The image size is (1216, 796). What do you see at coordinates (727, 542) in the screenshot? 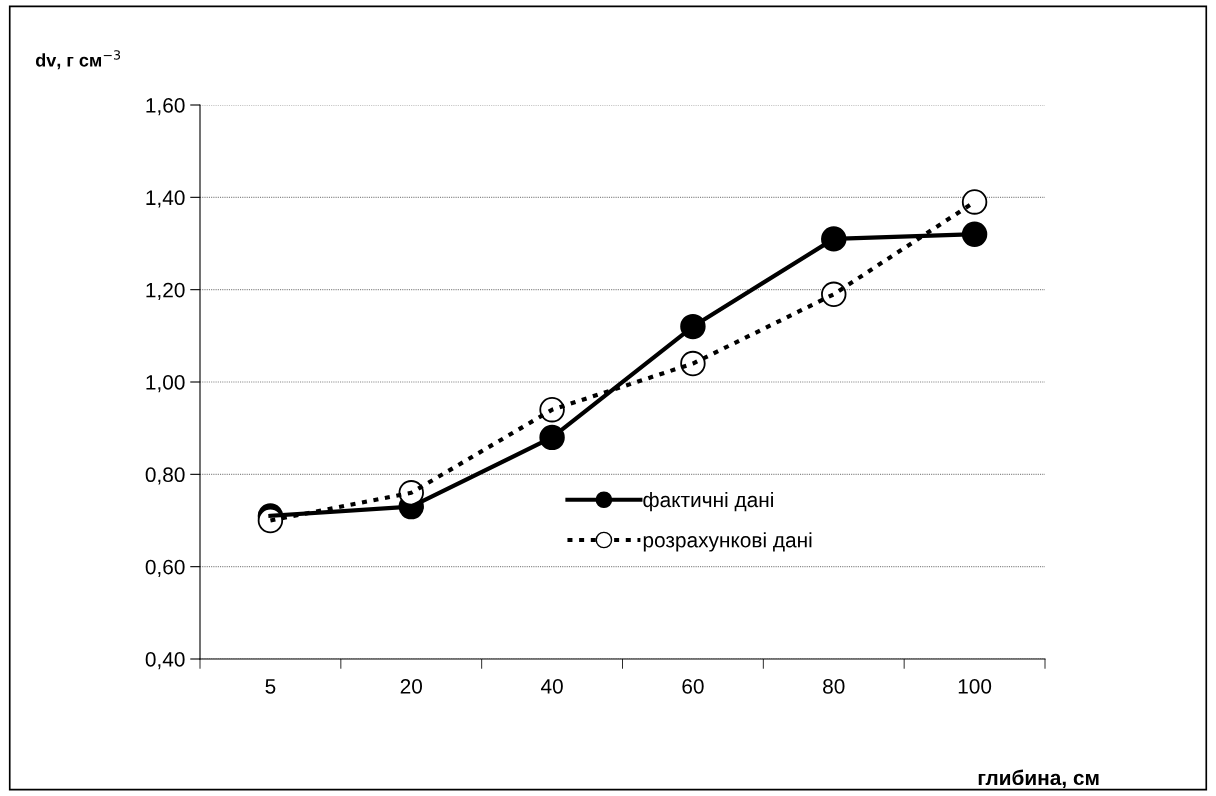
I see `legend-label: розрахункові дані` at bounding box center [727, 542].